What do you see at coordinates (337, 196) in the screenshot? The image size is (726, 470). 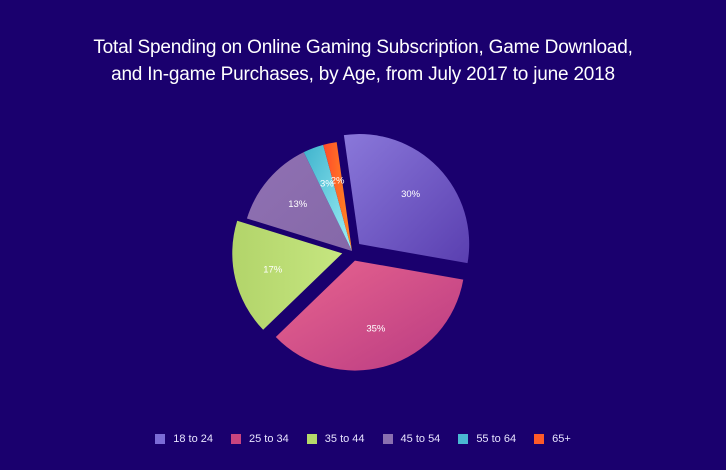 I see `pie-slice-65-plus` at bounding box center [337, 196].